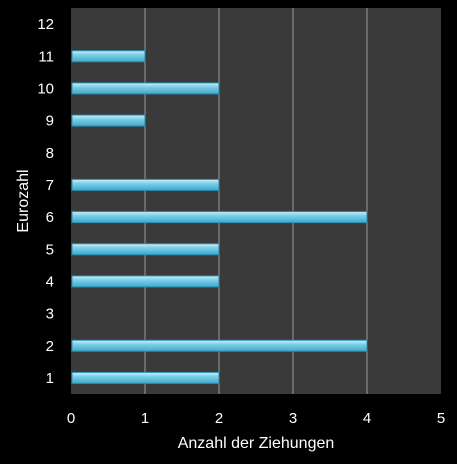 The width and height of the screenshot is (457, 464). I want to click on x-tick-label: 4, so click(367, 418).